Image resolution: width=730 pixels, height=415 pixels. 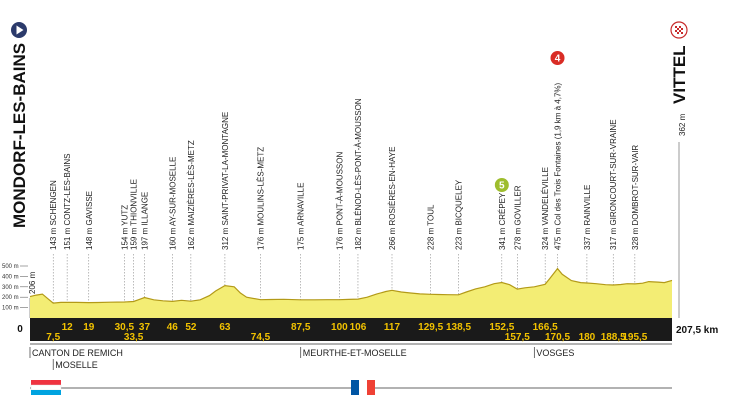 I want to click on climb-badge-label: 4, so click(x=558, y=59).